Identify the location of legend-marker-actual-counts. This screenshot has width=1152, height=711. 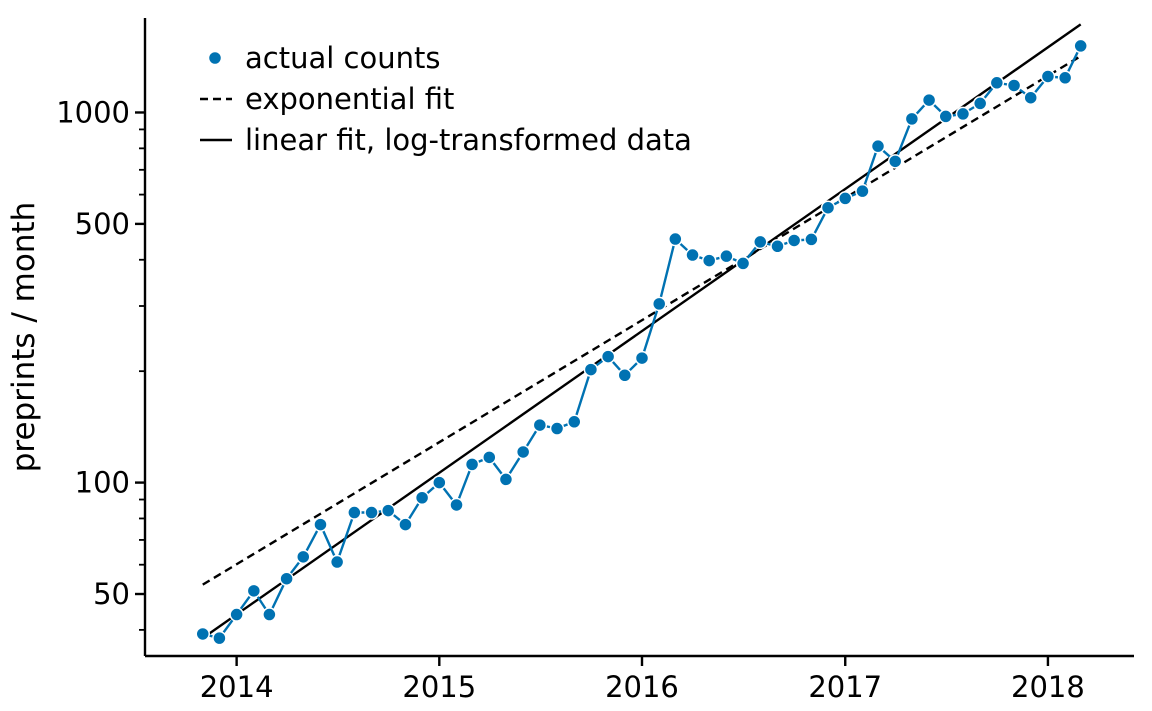
(215, 58).